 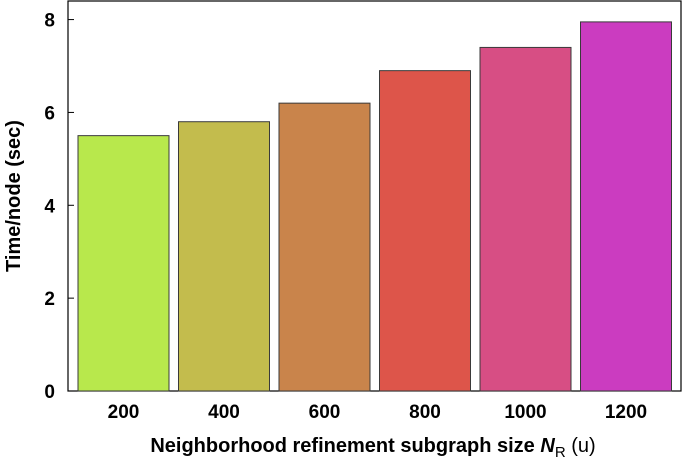 What do you see at coordinates (377, 412) in the screenshot?
I see `x-axis-ticks: 200 400 600 800 1000 1200` at bounding box center [377, 412].